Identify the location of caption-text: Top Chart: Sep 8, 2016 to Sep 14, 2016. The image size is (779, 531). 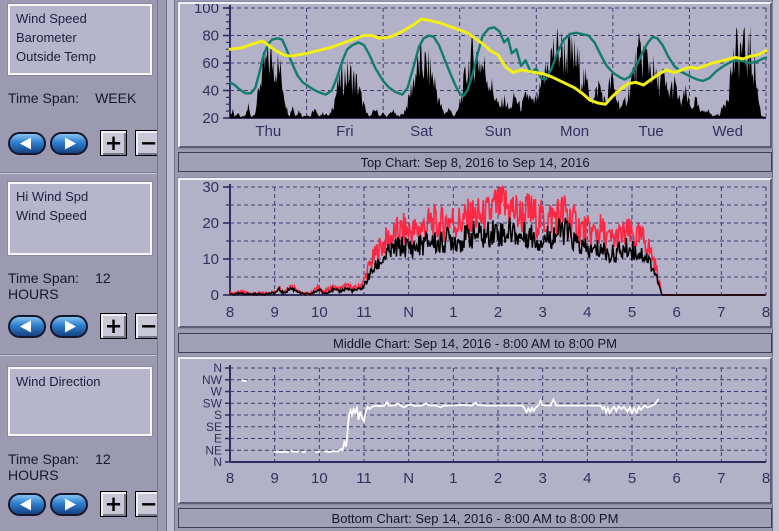
(475, 162).